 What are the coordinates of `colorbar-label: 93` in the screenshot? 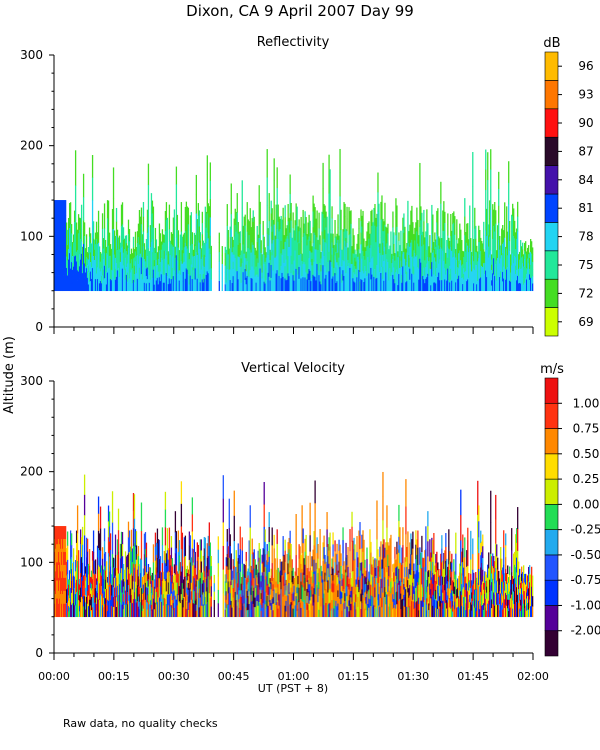 It's located at (585, 95).